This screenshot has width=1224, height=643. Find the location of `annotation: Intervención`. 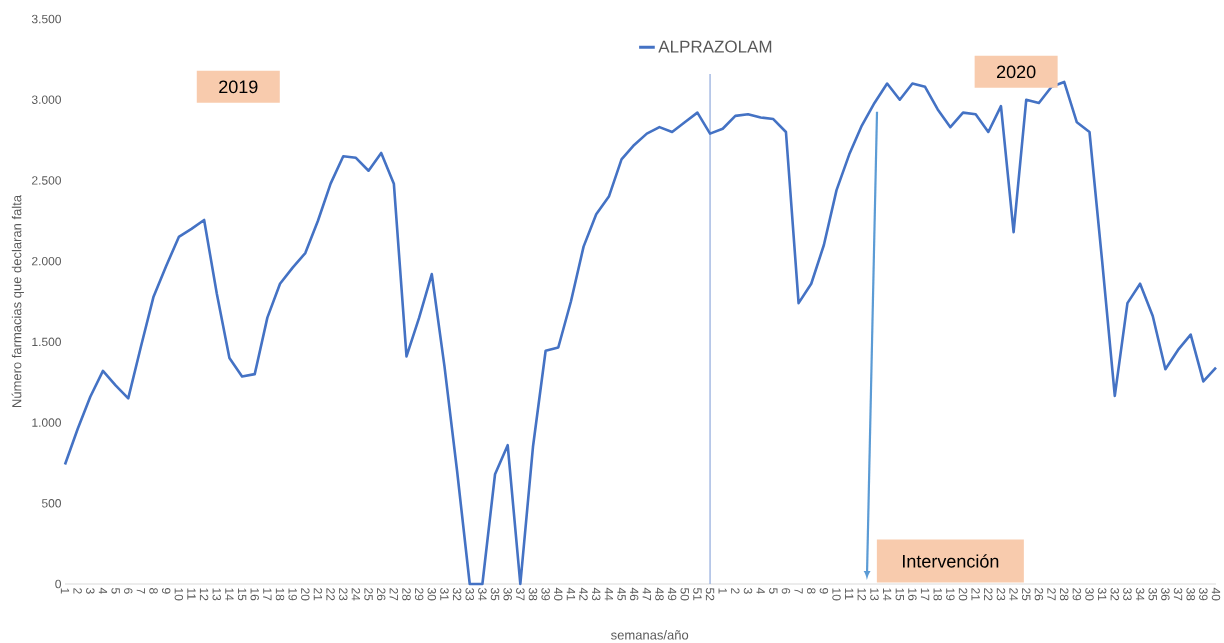

annotation: Intervención is located at coordinates (951, 561).